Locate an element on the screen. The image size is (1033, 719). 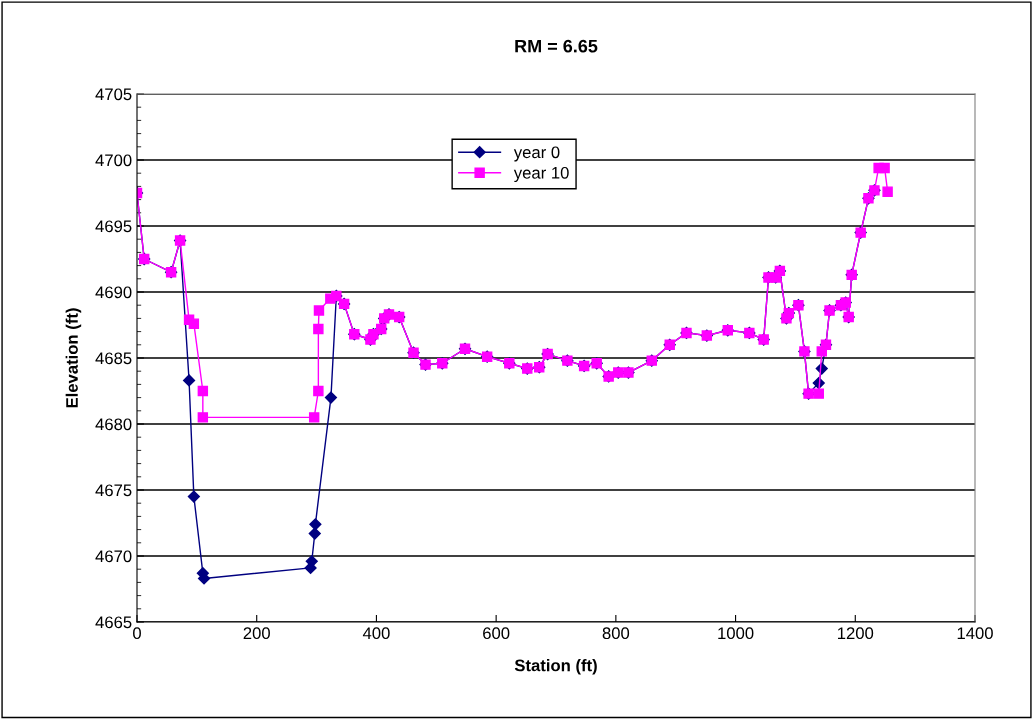
y-tick-label: 4695 is located at coordinates (113, 226).